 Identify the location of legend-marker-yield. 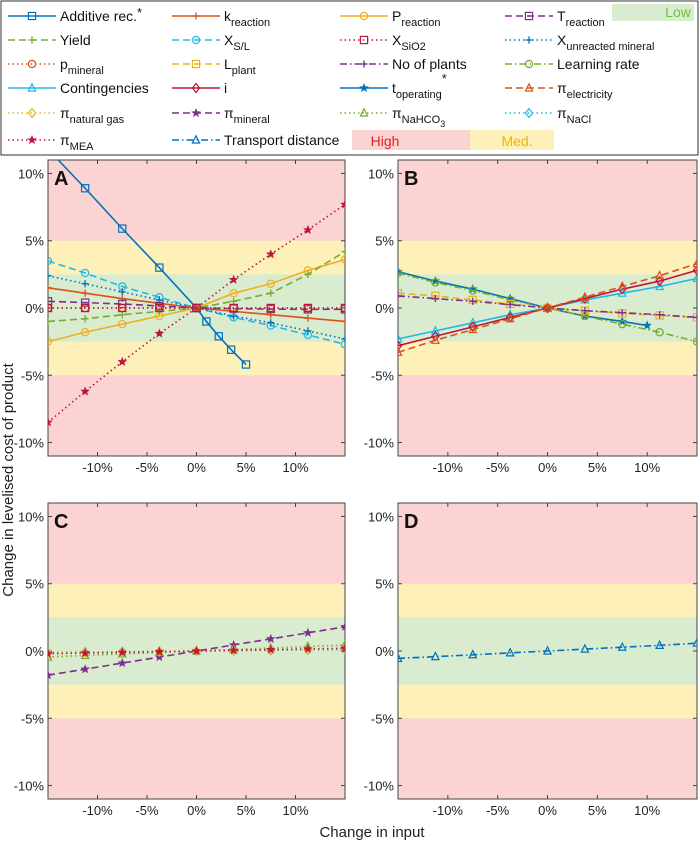
(32, 40).